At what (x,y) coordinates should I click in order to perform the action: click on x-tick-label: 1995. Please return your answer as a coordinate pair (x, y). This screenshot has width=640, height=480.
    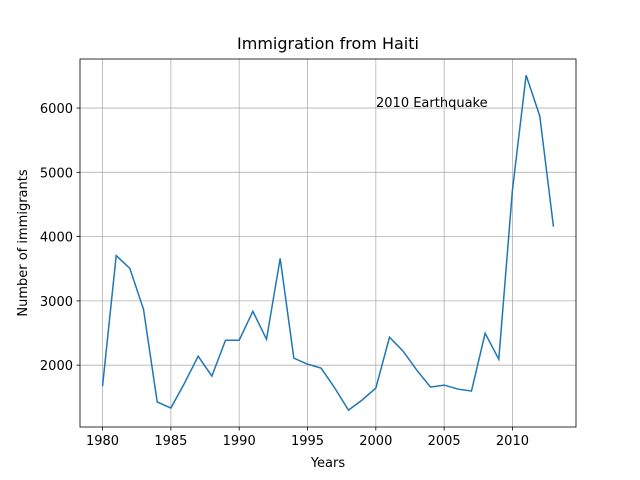
    Looking at the image, I should click on (307, 441).